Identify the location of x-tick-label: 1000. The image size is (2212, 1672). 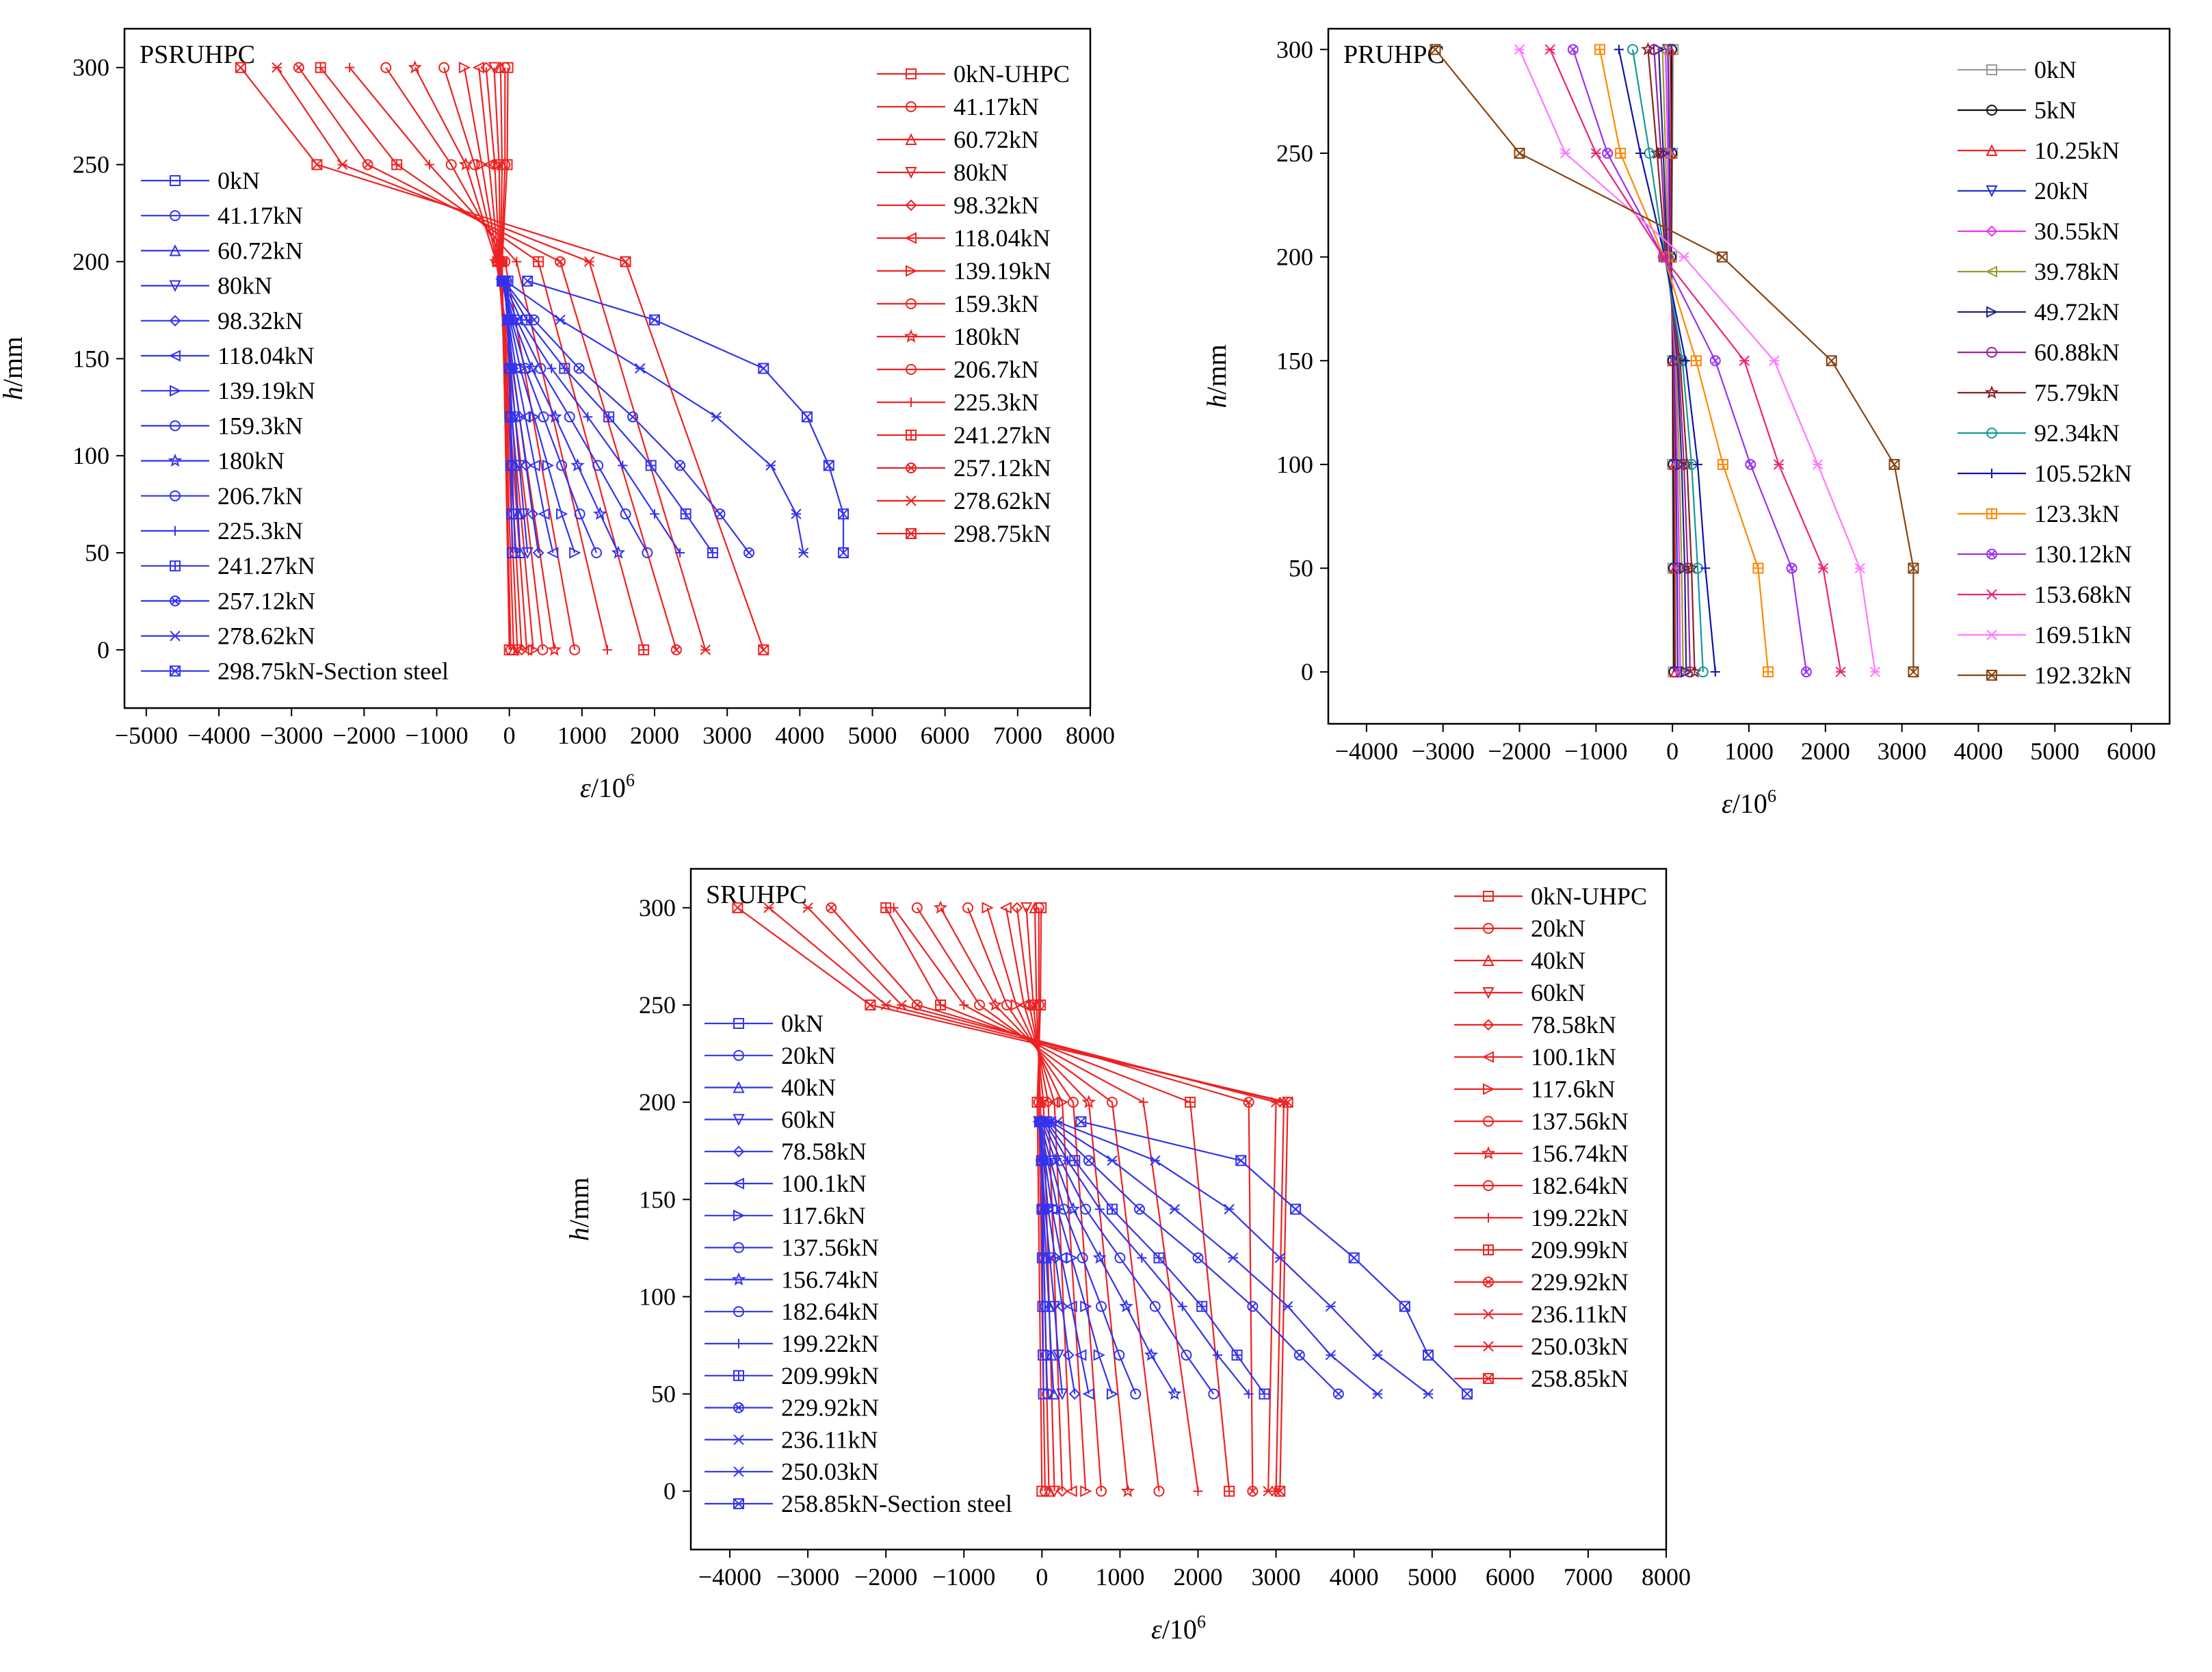
(1119, 1577).